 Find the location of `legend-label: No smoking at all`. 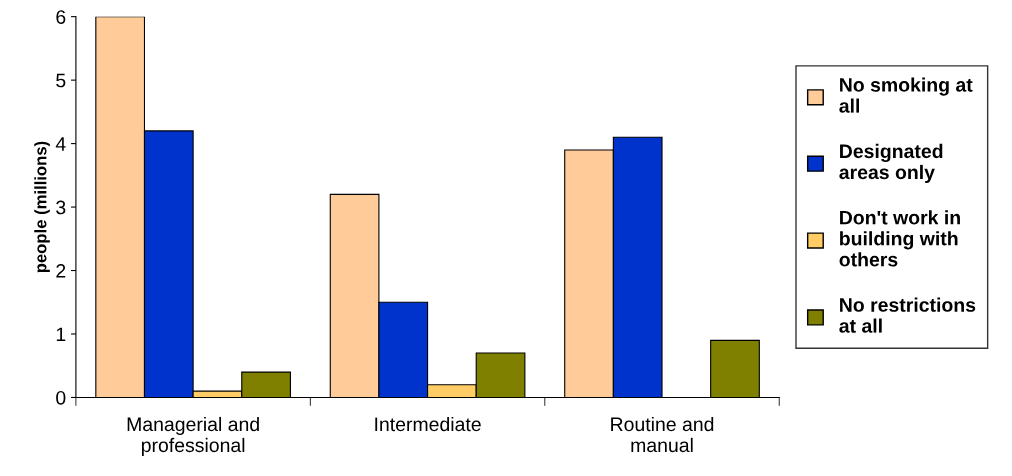

legend-label: No smoking at all is located at coordinates (906, 95).